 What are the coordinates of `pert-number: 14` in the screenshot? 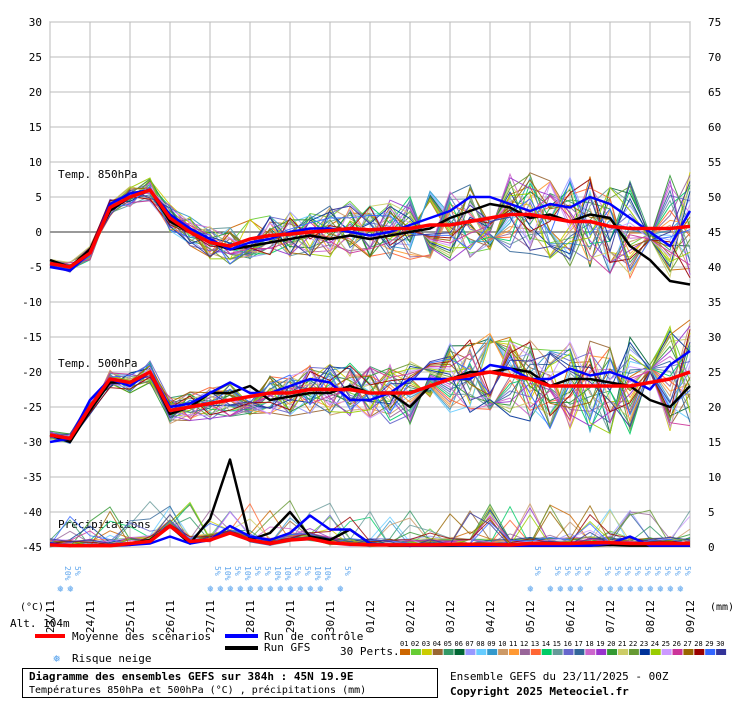 It's located at (546, 644).